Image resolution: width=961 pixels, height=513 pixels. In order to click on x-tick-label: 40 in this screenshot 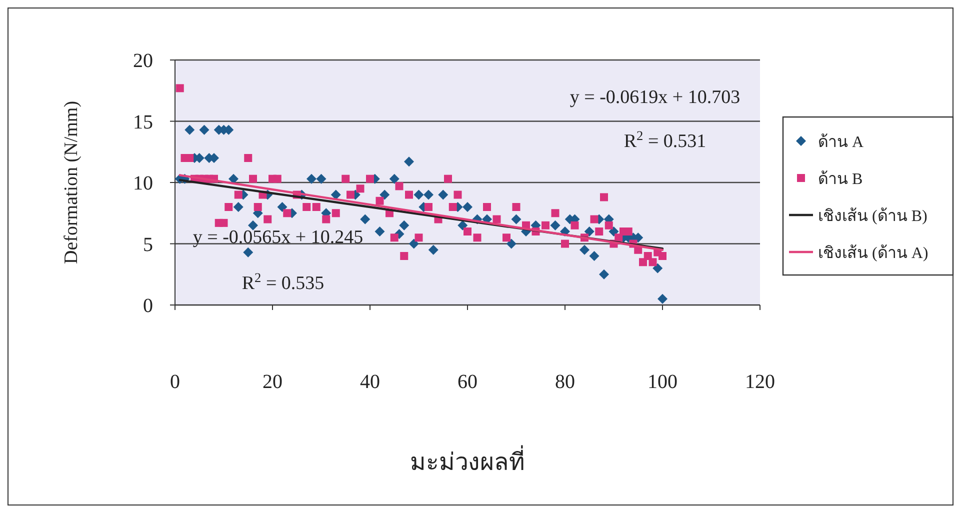, I will do `click(370, 382)`.